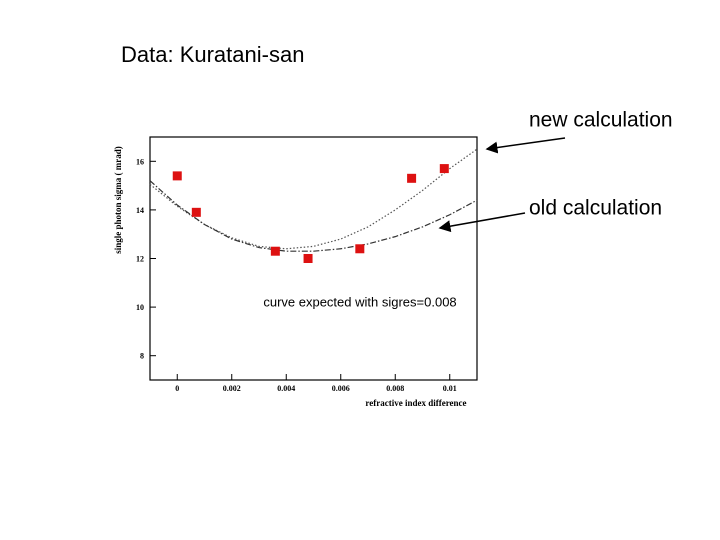 The height and width of the screenshot is (540, 720). I want to click on slide-title: Data: Kuratani-san, so click(212, 54).